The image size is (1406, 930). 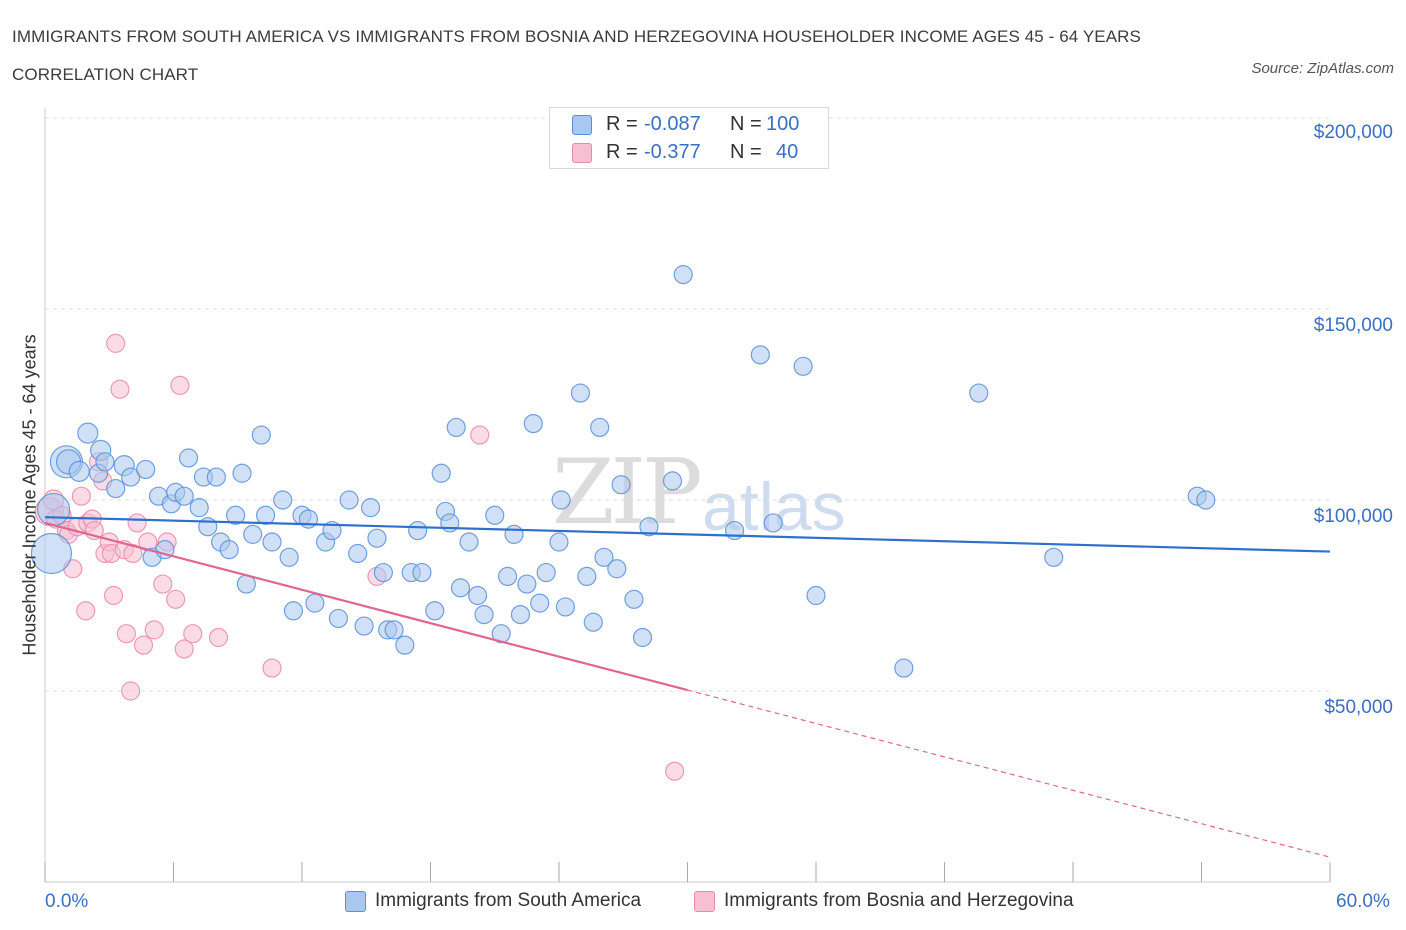 I want to click on y-tick-200000: $200,000, so click(x=1353, y=132).